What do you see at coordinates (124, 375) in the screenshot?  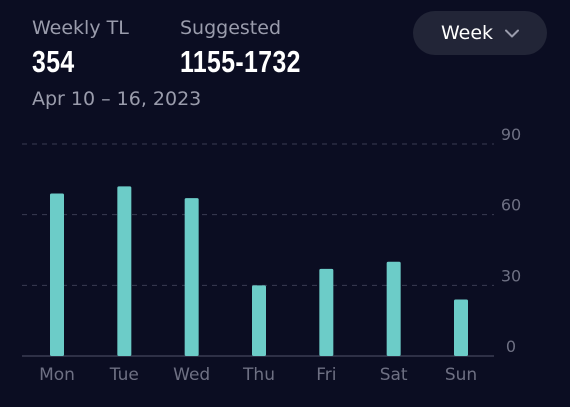 I see `x-label-tue: Tue` at bounding box center [124, 375].